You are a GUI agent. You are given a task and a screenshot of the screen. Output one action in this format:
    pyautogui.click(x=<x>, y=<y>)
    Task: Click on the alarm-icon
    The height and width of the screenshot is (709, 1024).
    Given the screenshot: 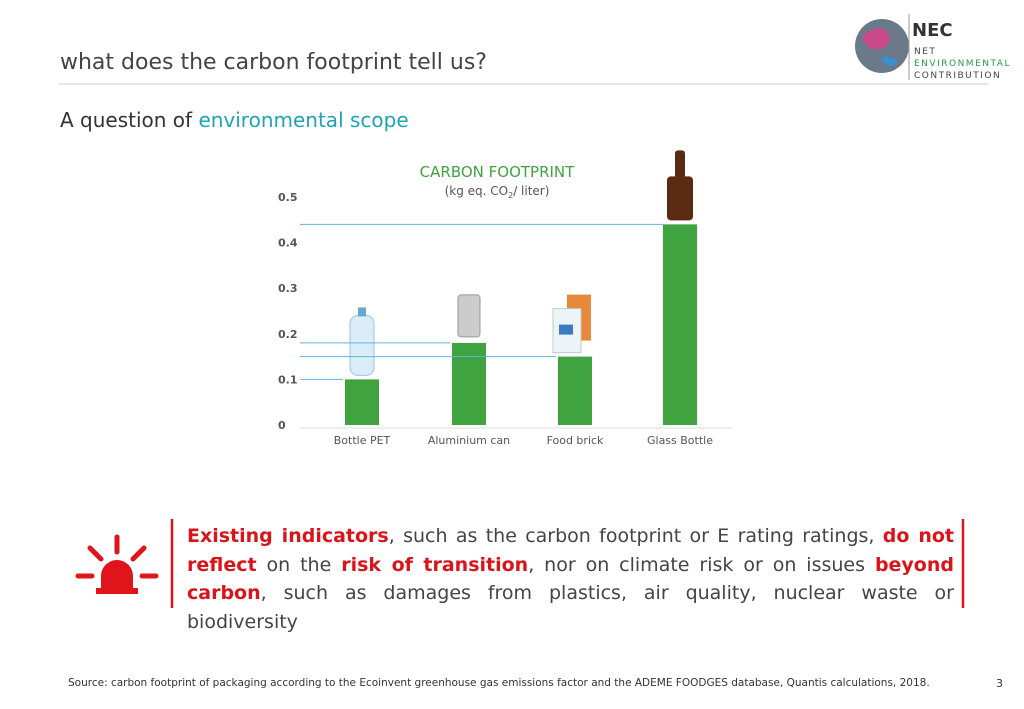 What is the action you would take?
    pyautogui.click(x=117, y=564)
    